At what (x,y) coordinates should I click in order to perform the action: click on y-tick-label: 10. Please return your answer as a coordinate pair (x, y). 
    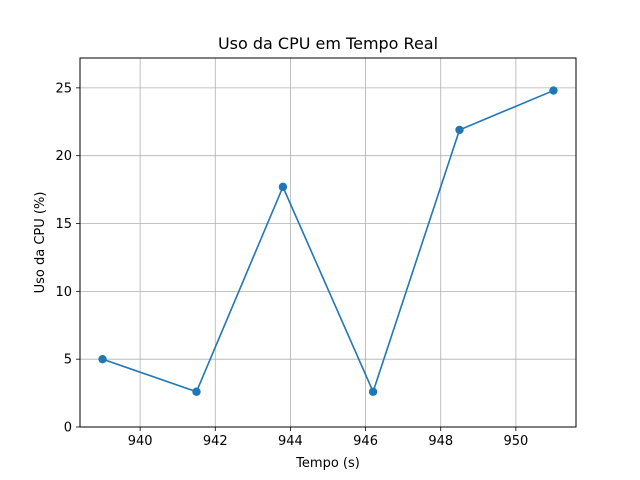
    Looking at the image, I should click on (63, 292).